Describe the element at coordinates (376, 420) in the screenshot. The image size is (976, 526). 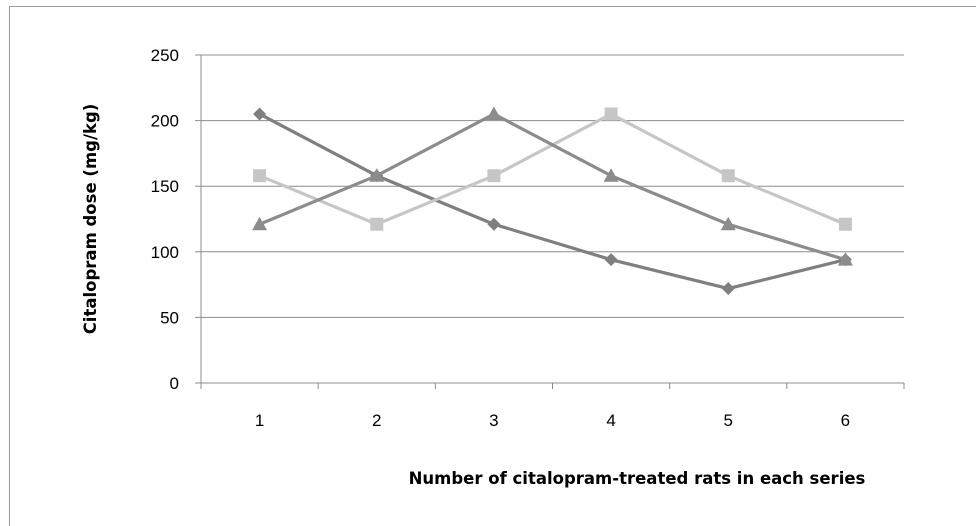
I see `x-tick-label-2: 2` at that location.